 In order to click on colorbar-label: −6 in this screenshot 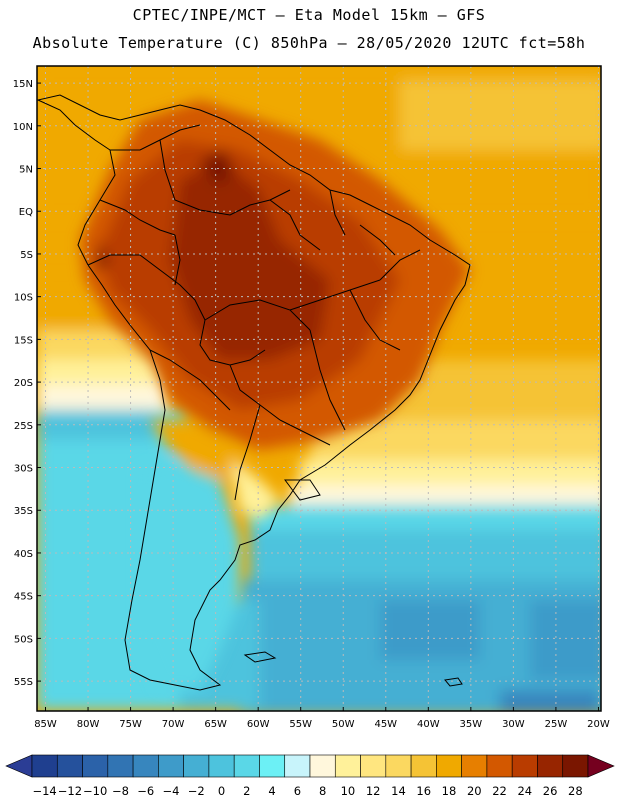, I will do `click(145, 791)`.